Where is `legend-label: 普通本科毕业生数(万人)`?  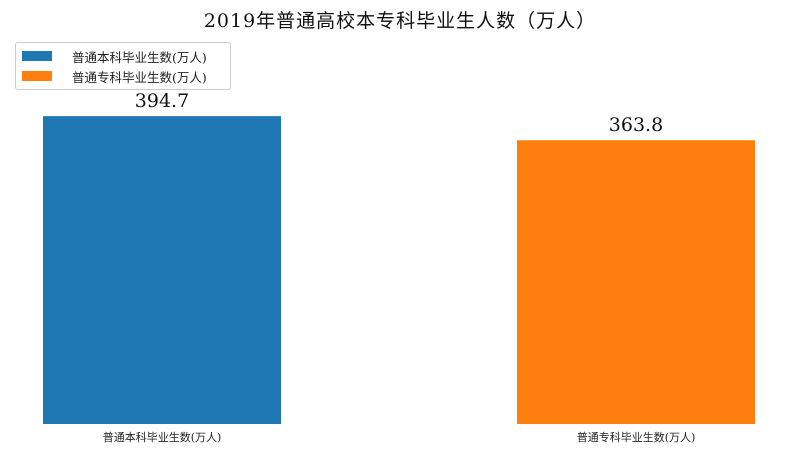
legend-label: 普通本科毕业生数(万人) is located at coordinates (139, 57).